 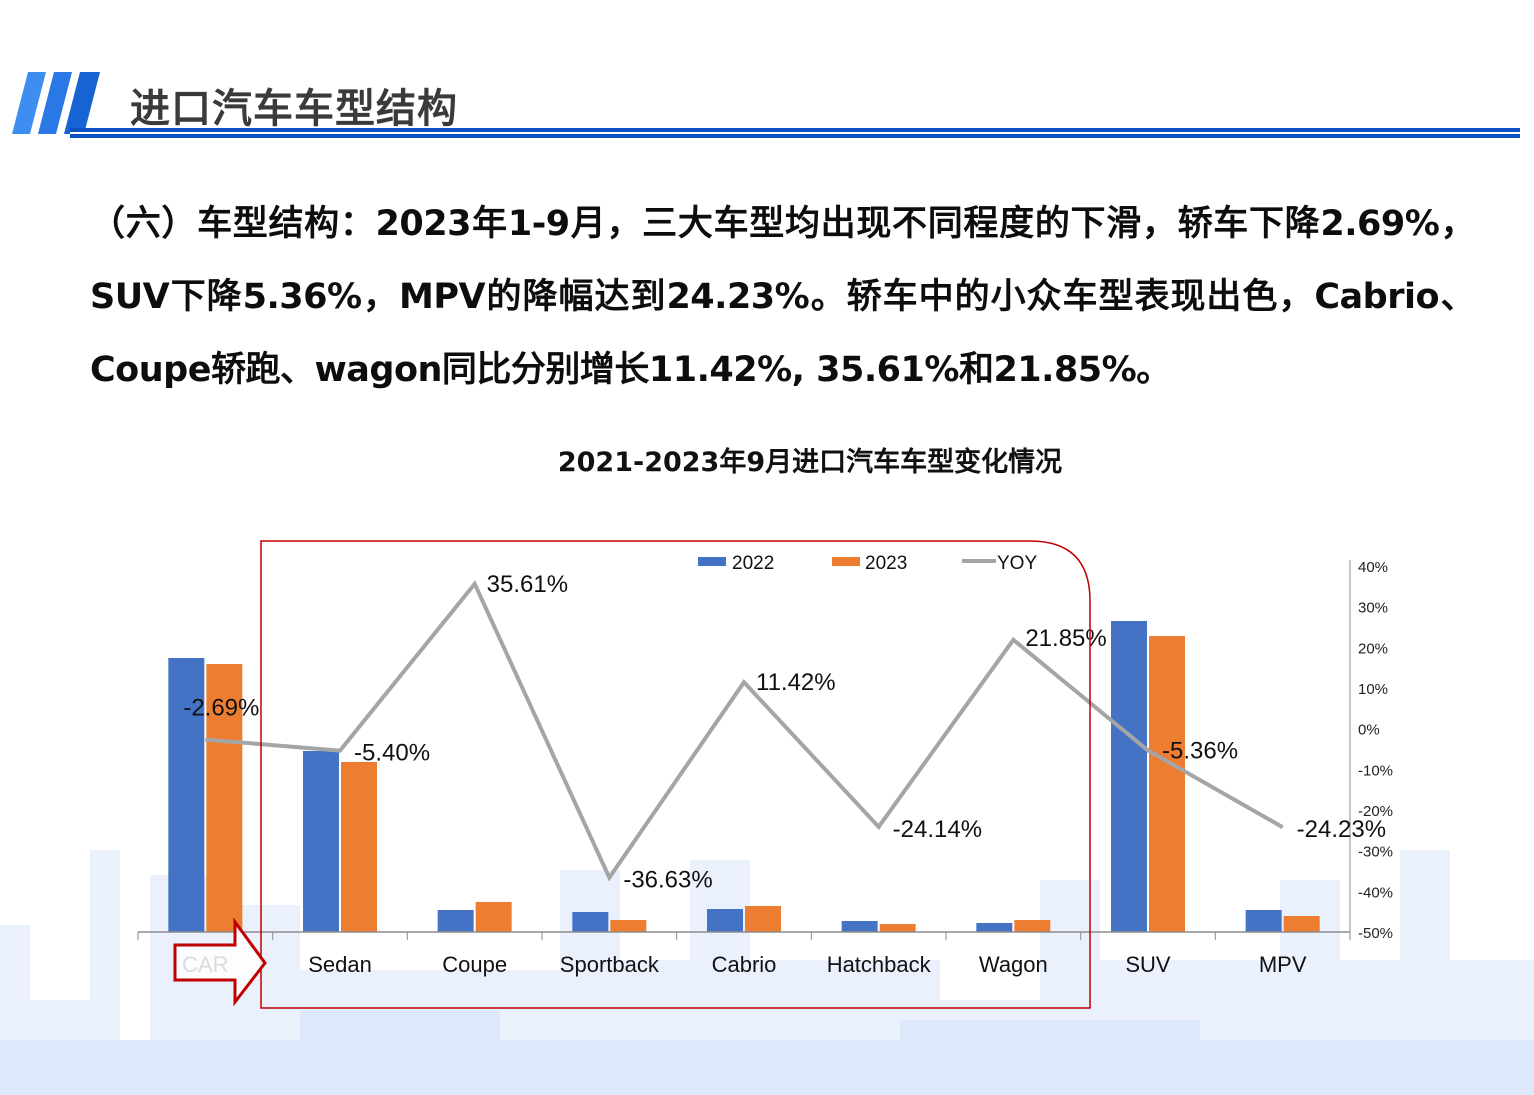 I want to click on header-divider, so click(x=795, y=133).